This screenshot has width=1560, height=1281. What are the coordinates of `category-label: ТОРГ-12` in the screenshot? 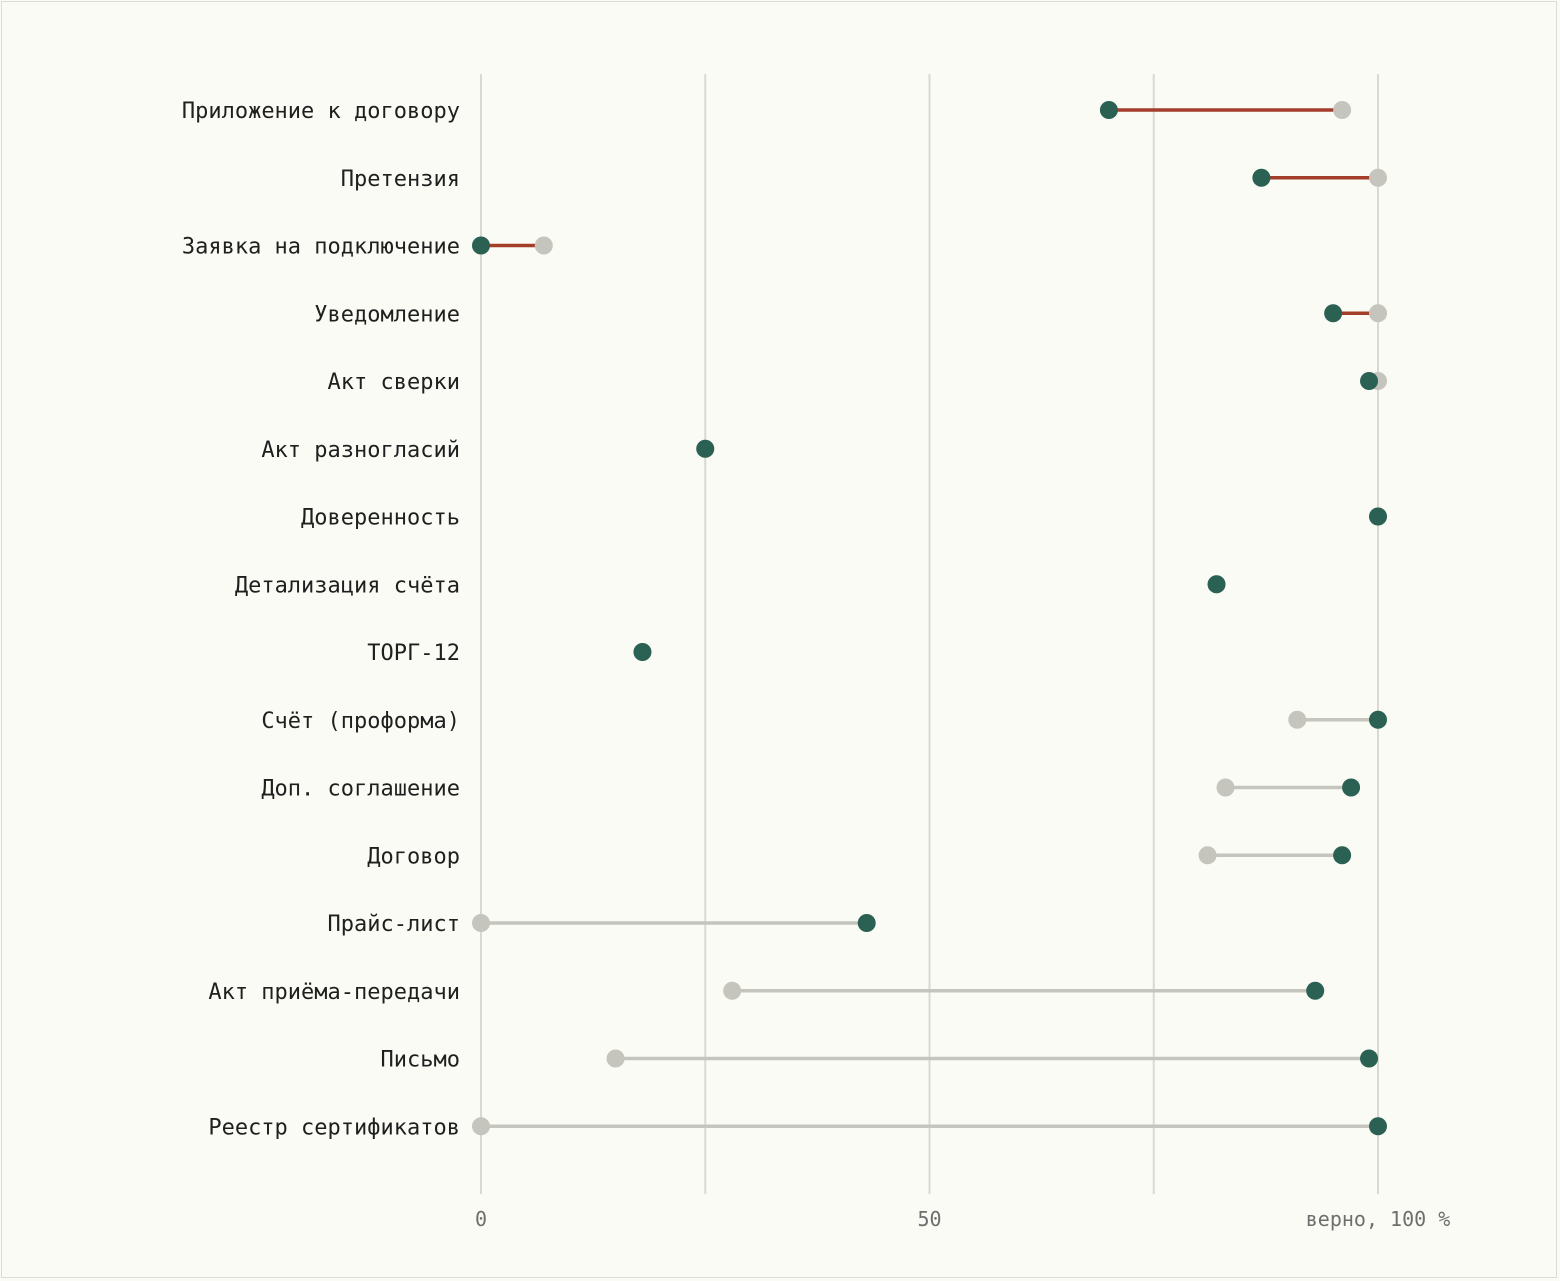 It's located at (413, 653).